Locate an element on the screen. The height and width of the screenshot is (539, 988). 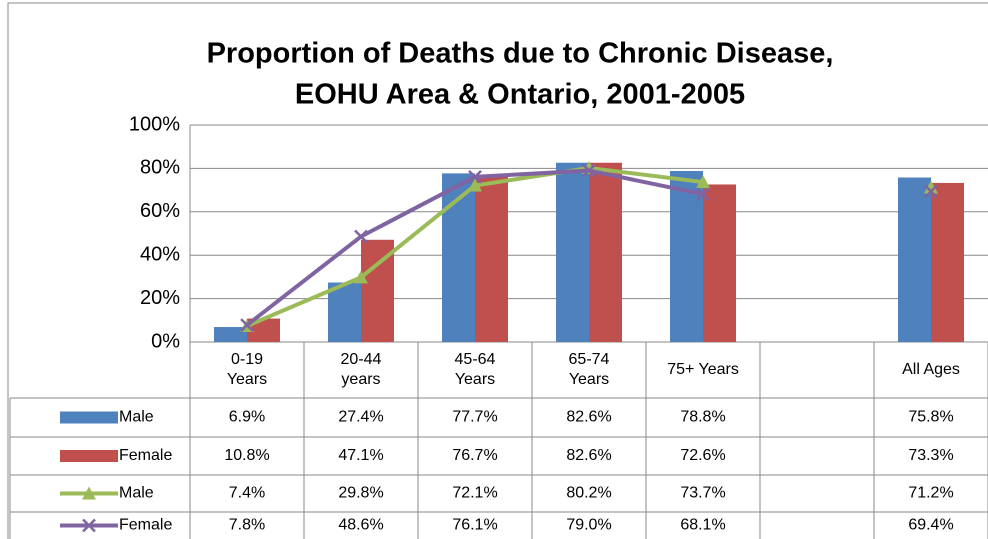
data-label: 78.8% is located at coordinates (702, 417).